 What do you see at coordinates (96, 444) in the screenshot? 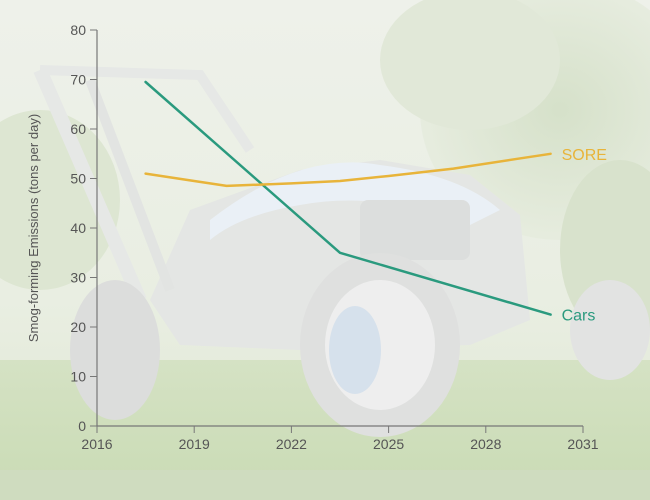
I see `x-tick-label: 2016` at bounding box center [96, 444].